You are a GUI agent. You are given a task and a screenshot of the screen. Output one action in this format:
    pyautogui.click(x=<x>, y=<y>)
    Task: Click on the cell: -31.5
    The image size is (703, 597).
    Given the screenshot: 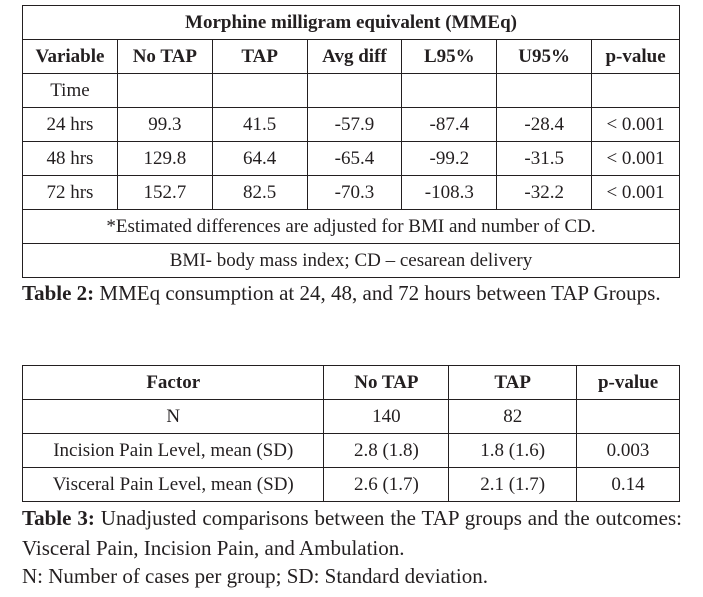 What is the action you would take?
    pyautogui.click(x=544, y=158)
    